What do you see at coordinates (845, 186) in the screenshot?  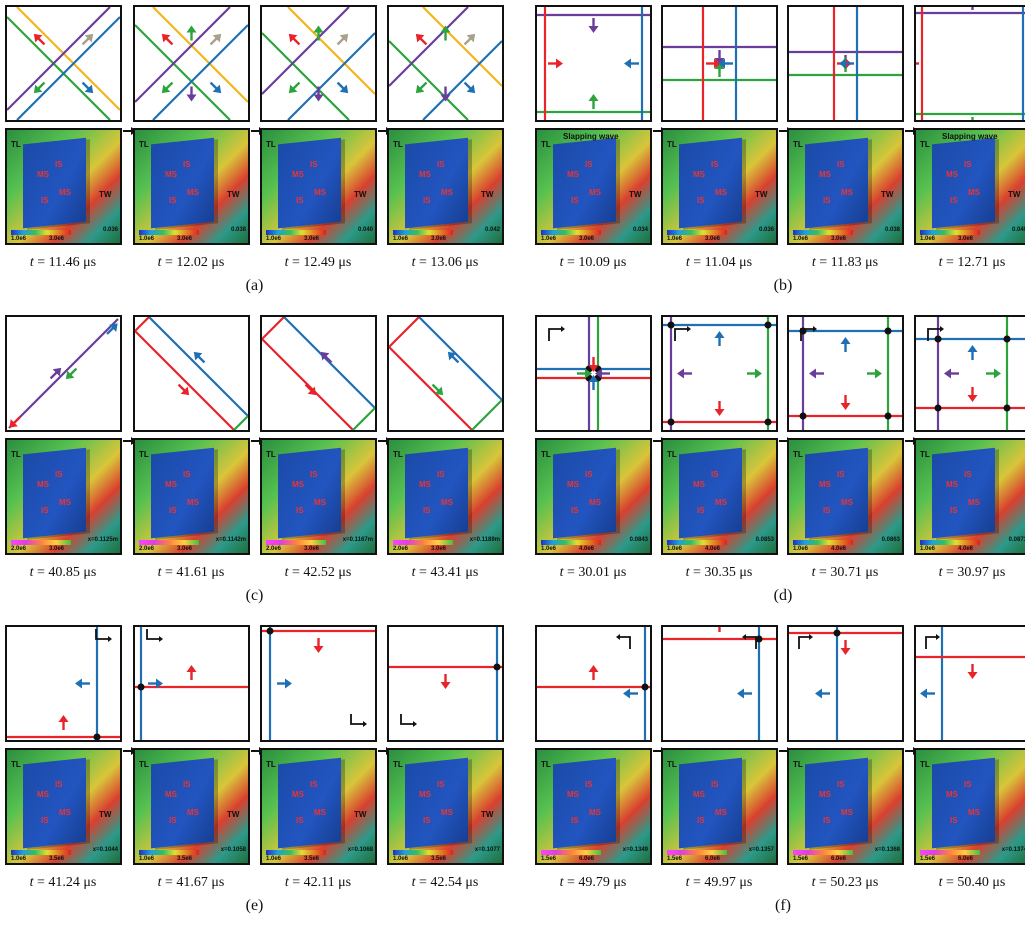 I see `simulation-image: MS IS MS IS TL TW 1.0e6 3.0e6 0.038` at bounding box center [845, 186].